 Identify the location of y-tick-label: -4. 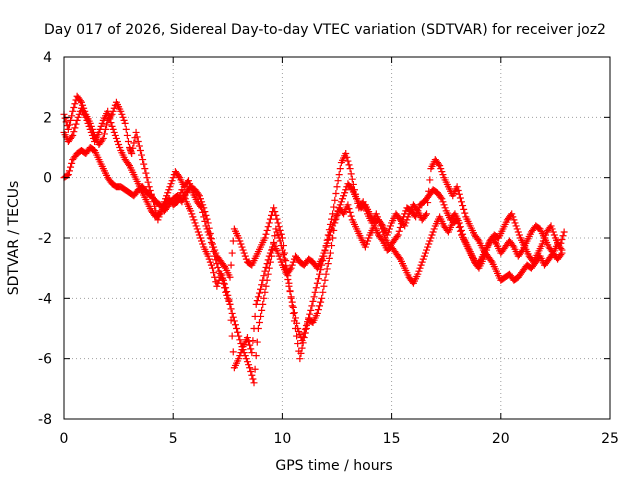
(45, 299).